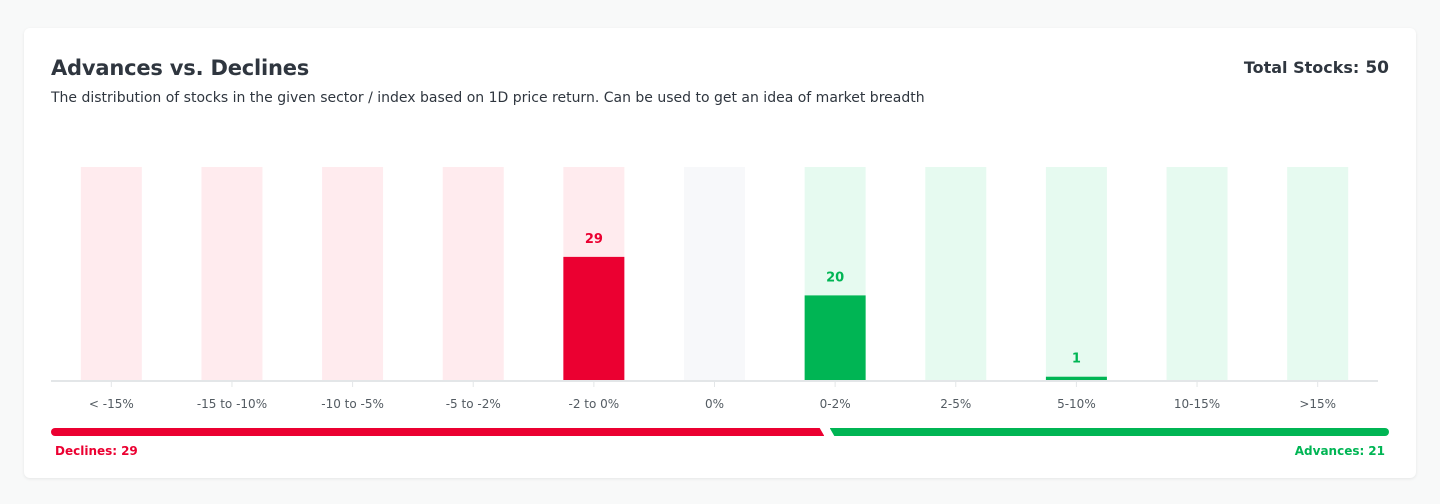 This screenshot has height=504, width=1440. I want to click on declines-value: 29, so click(129, 451).